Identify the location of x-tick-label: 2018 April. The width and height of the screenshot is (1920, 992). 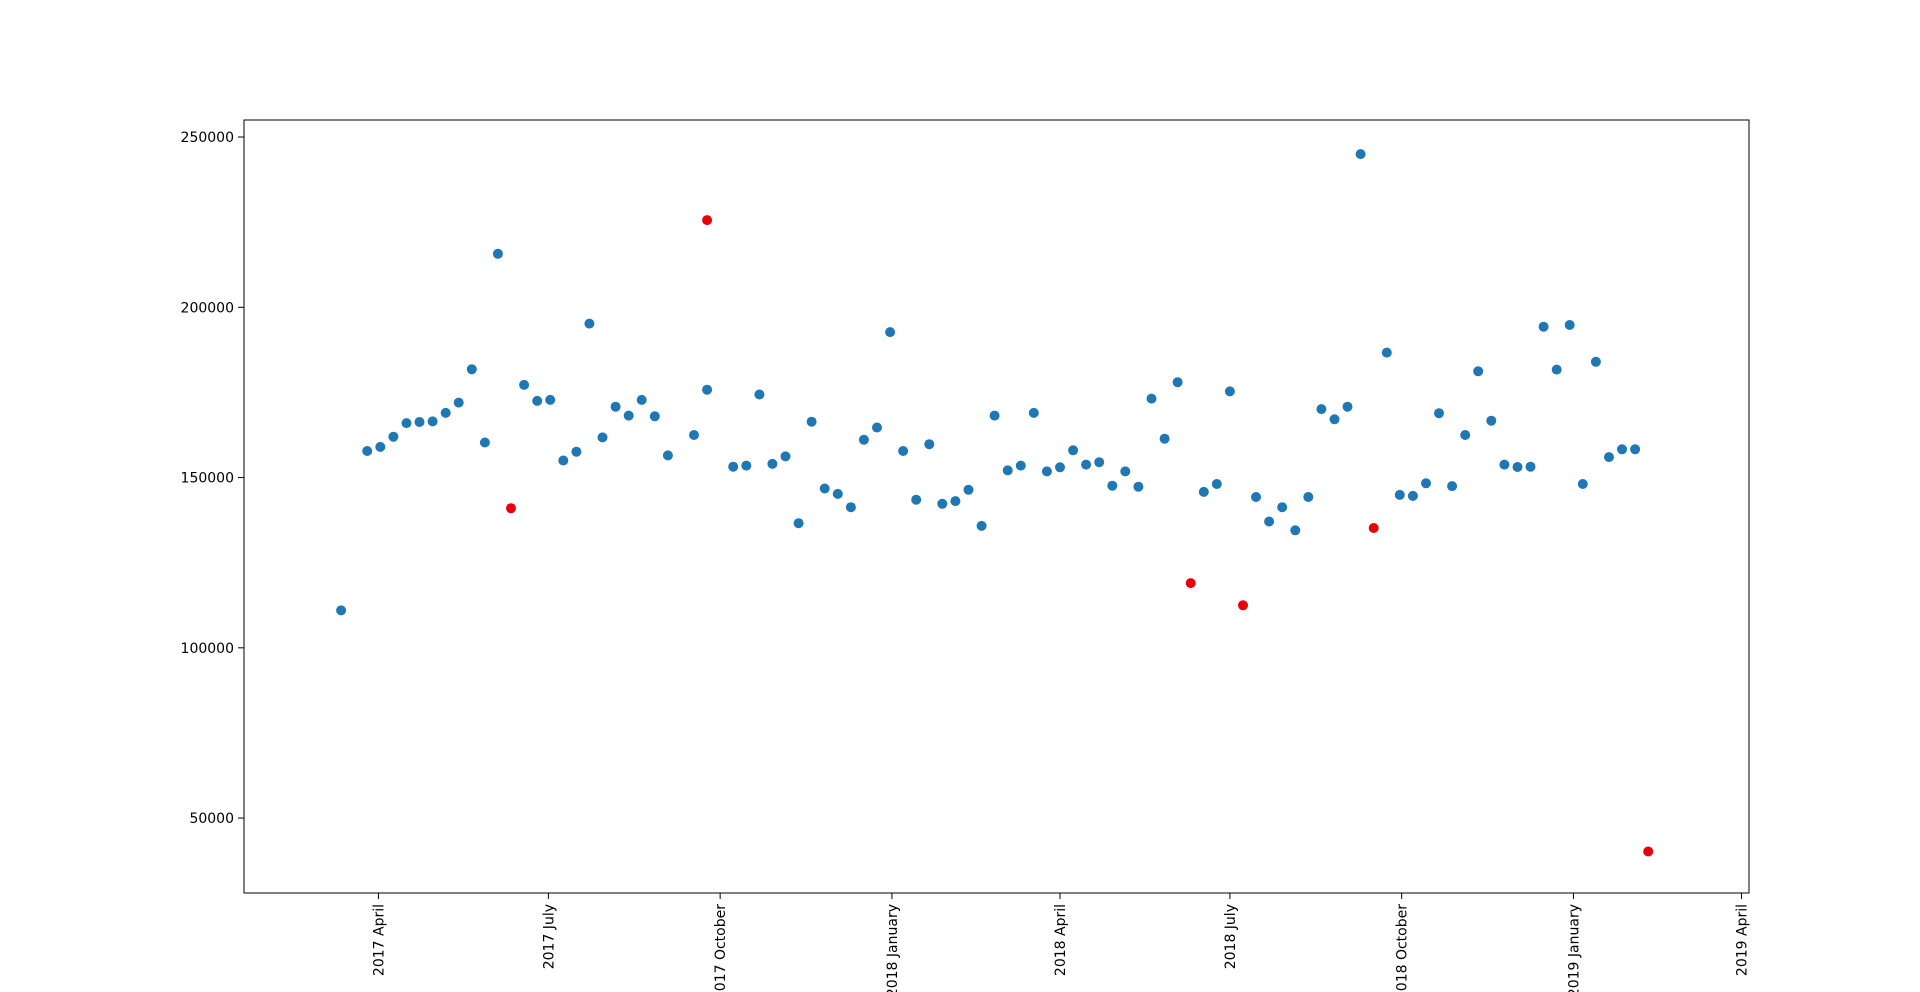
(1061, 940).